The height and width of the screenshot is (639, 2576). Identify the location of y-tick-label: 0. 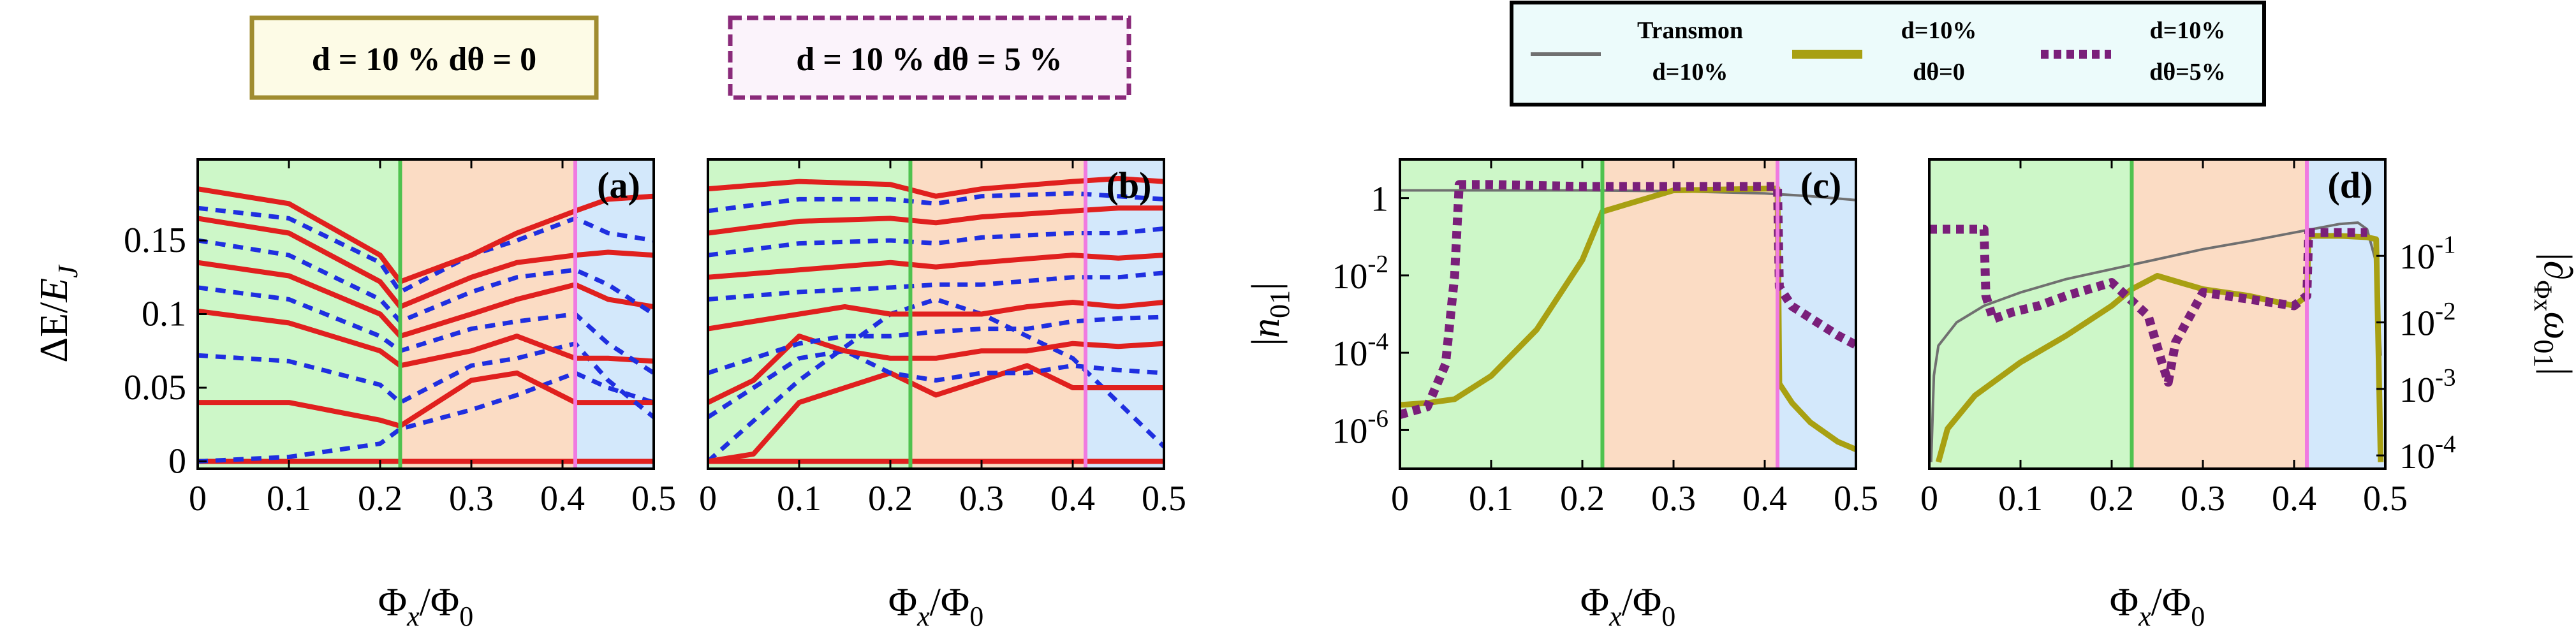
(177, 461).